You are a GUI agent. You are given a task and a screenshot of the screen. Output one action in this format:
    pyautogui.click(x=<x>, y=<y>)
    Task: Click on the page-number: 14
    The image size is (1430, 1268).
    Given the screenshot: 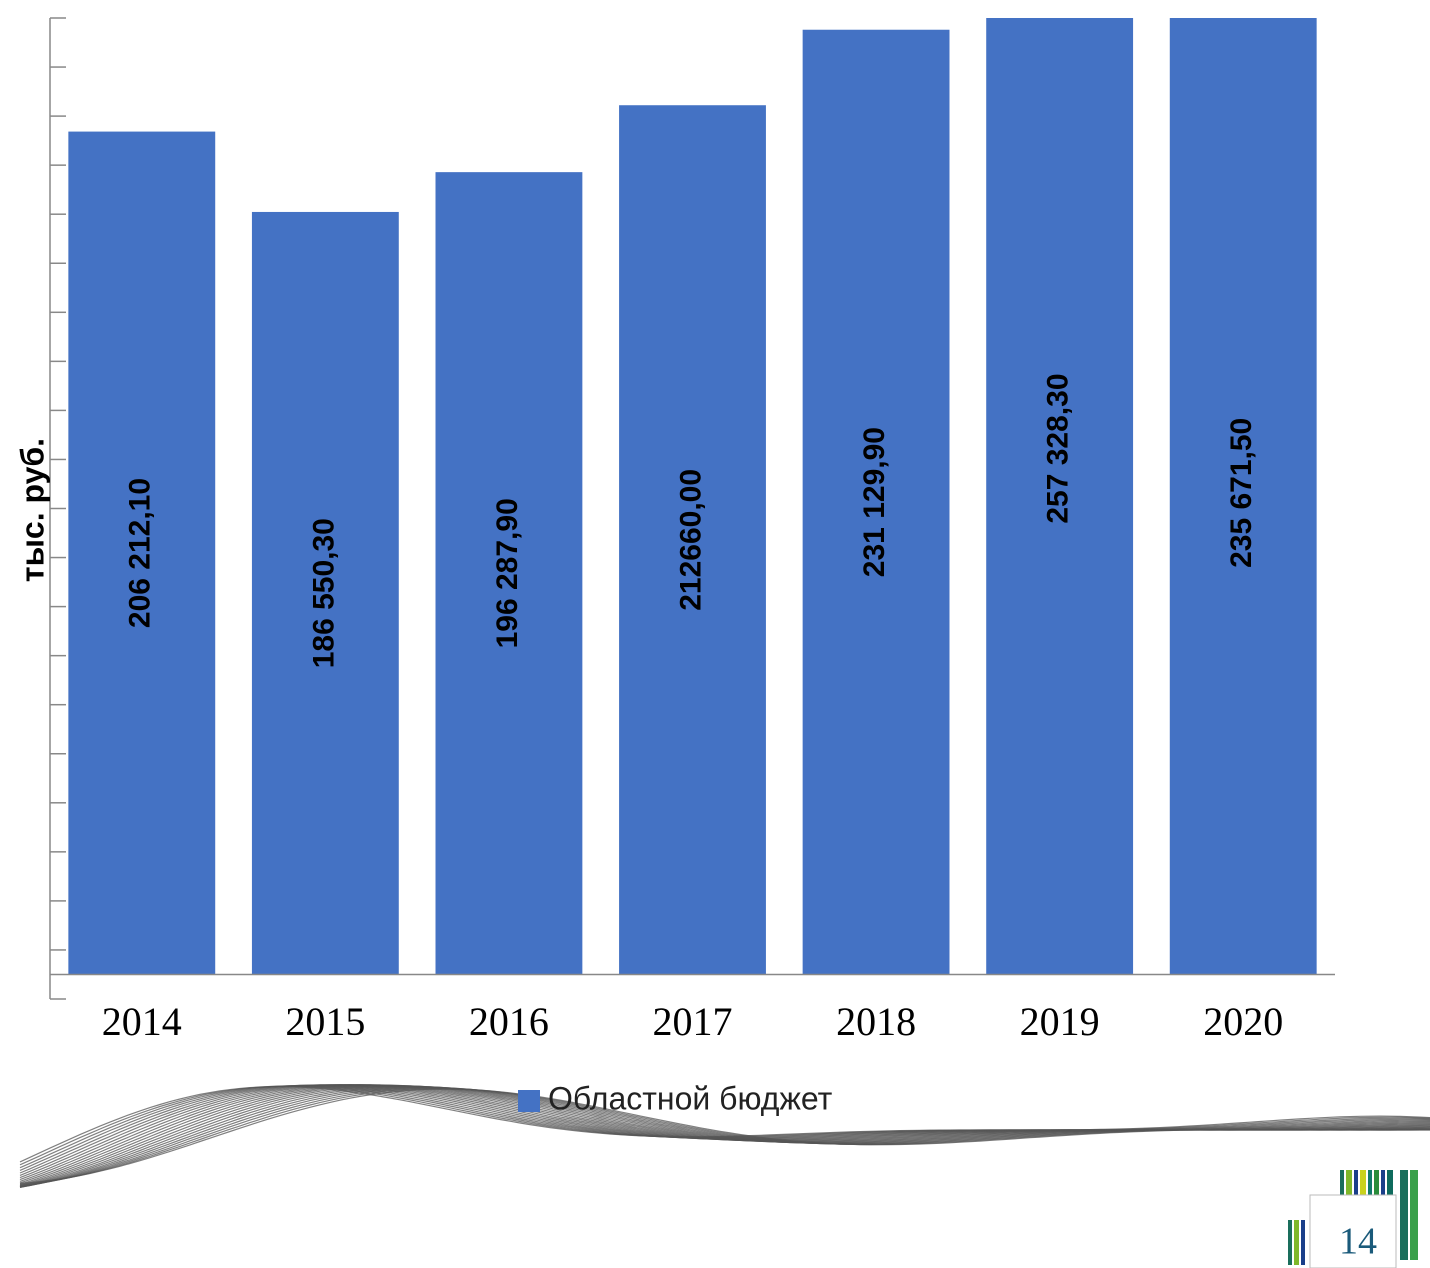 What is the action you would take?
    pyautogui.click(x=1358, y=1242)
    